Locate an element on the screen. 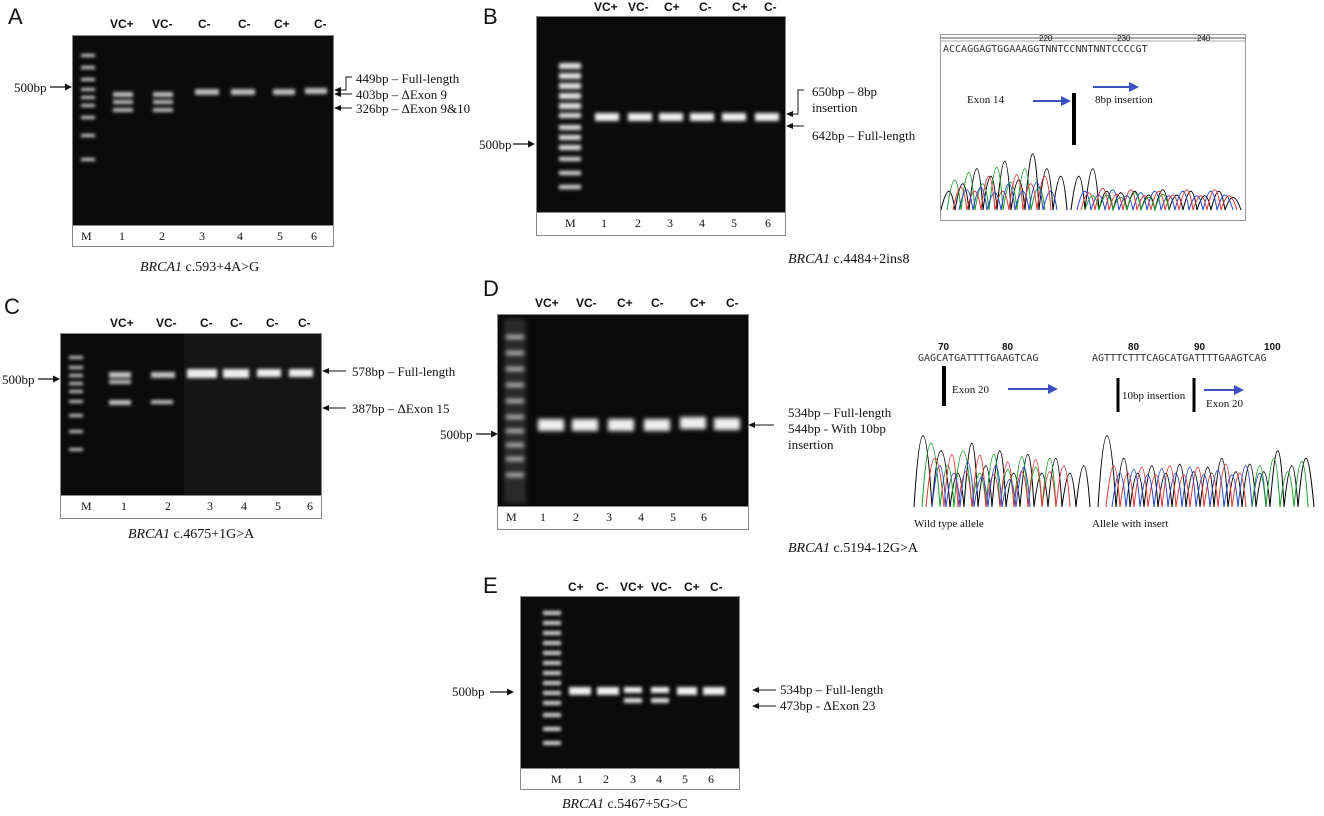 This screenshot has width=1324, height=816. panel-c-lane-3-header: C- is located at coordinates (206, 323).